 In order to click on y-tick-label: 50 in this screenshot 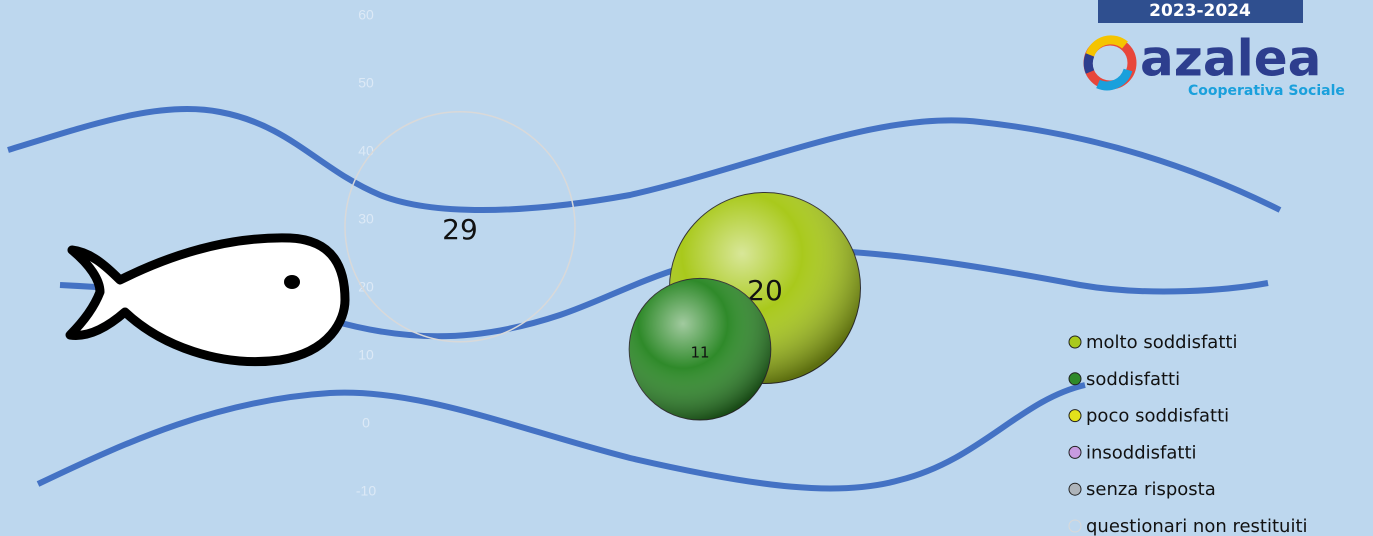, I will do `click(366, 83)`.